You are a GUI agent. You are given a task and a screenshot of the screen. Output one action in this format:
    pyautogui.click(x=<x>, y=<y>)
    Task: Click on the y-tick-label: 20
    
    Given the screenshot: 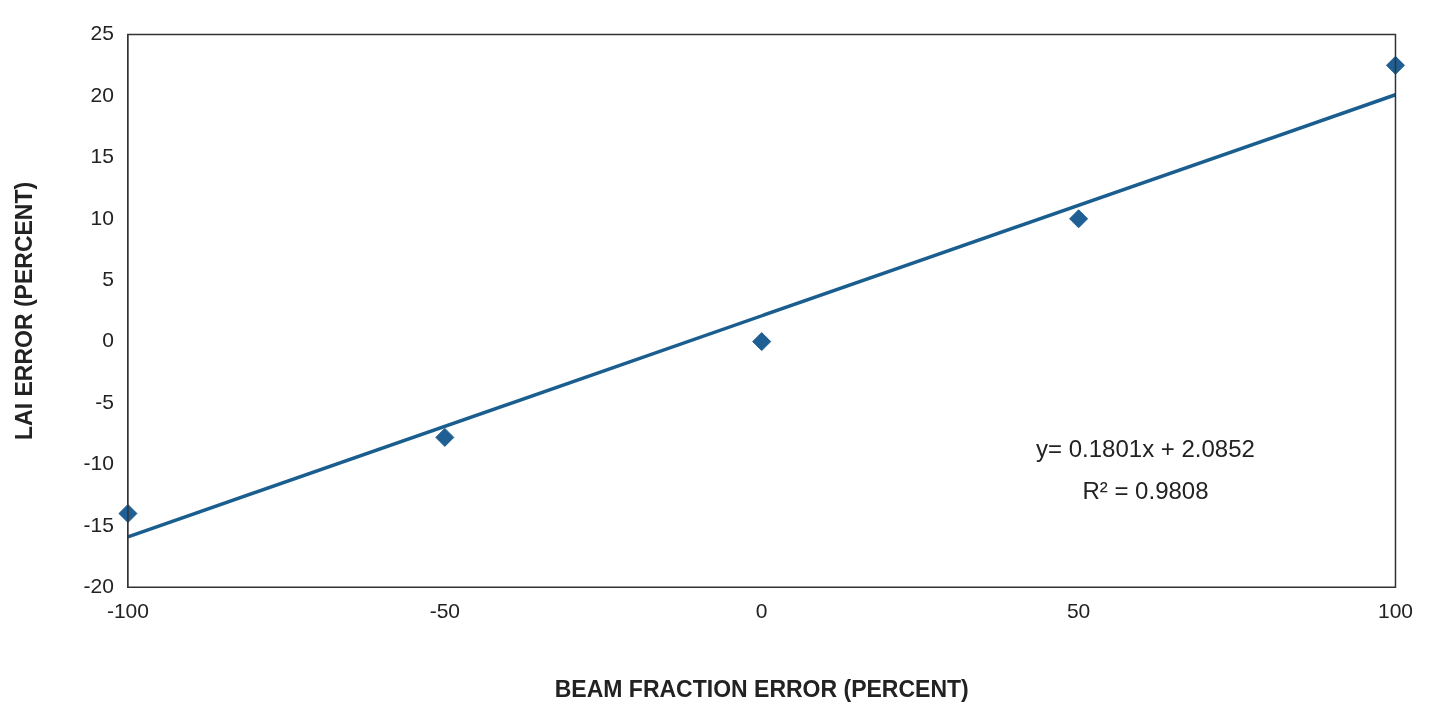 What is the action you would take?
    pyautogui.click(x=102, y=94)
    